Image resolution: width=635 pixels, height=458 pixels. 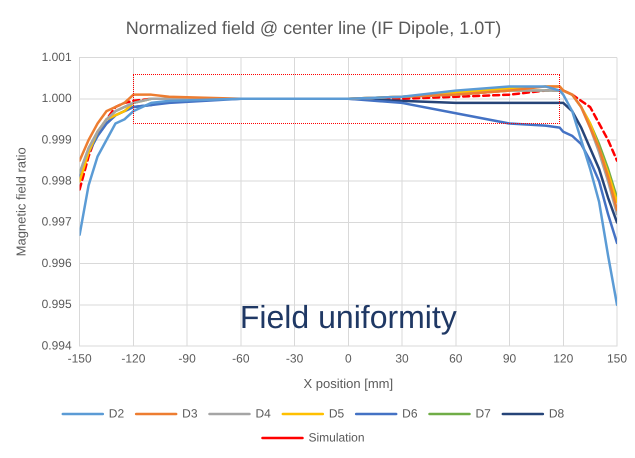 What do you see at coordinates (57, 304) in the screenshot?
I see `y-tick-label: 0.995` at bounding box center [57, 304].